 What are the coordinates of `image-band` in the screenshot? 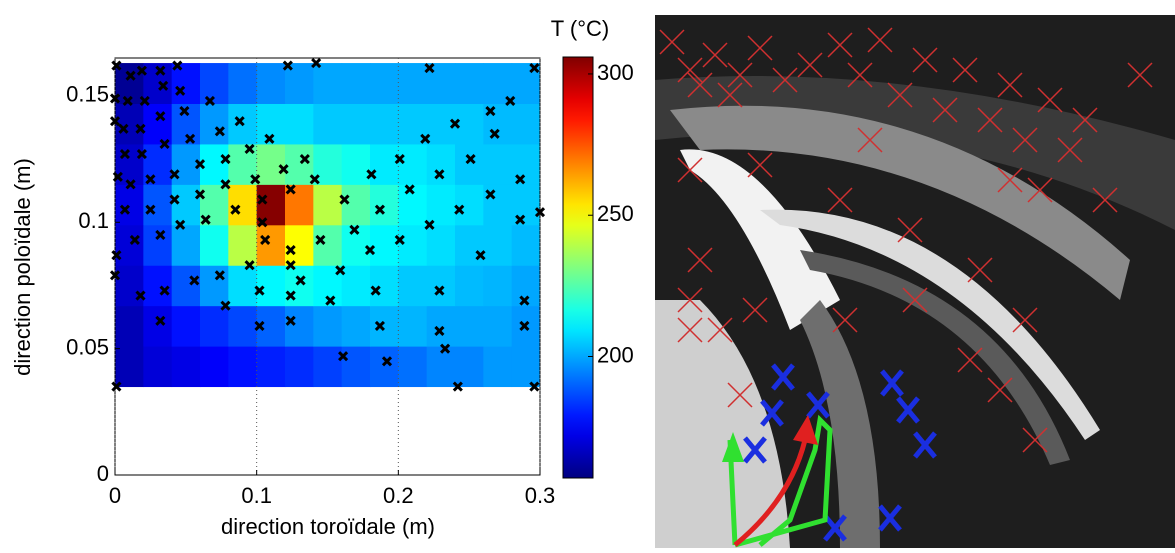 It's located at (935, 357).